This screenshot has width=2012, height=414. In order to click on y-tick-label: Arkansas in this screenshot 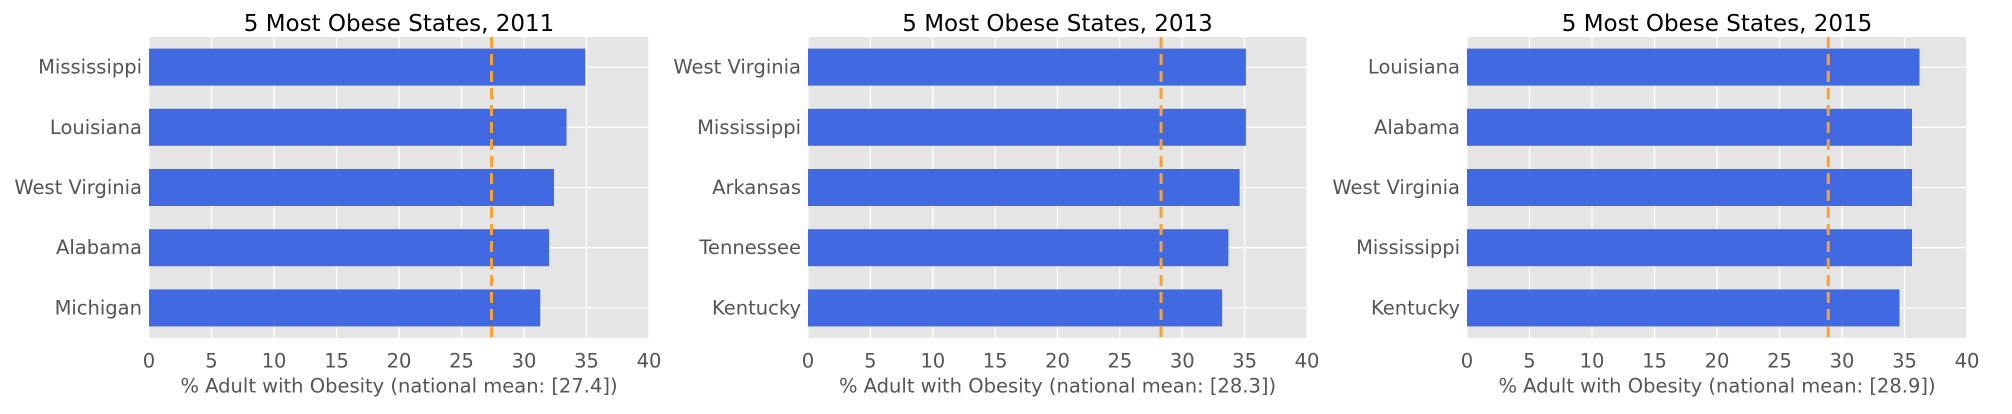, I will do `click(756, 187)`.